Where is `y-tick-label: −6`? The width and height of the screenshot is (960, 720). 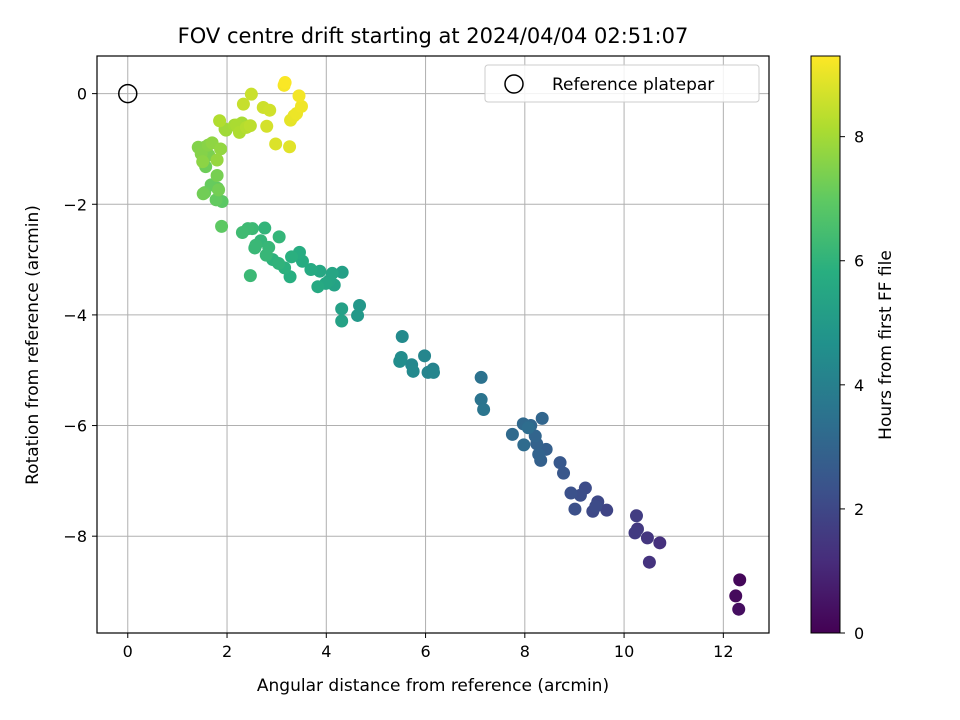
y-tick-label: −6 is located at coordinates (75, 426).